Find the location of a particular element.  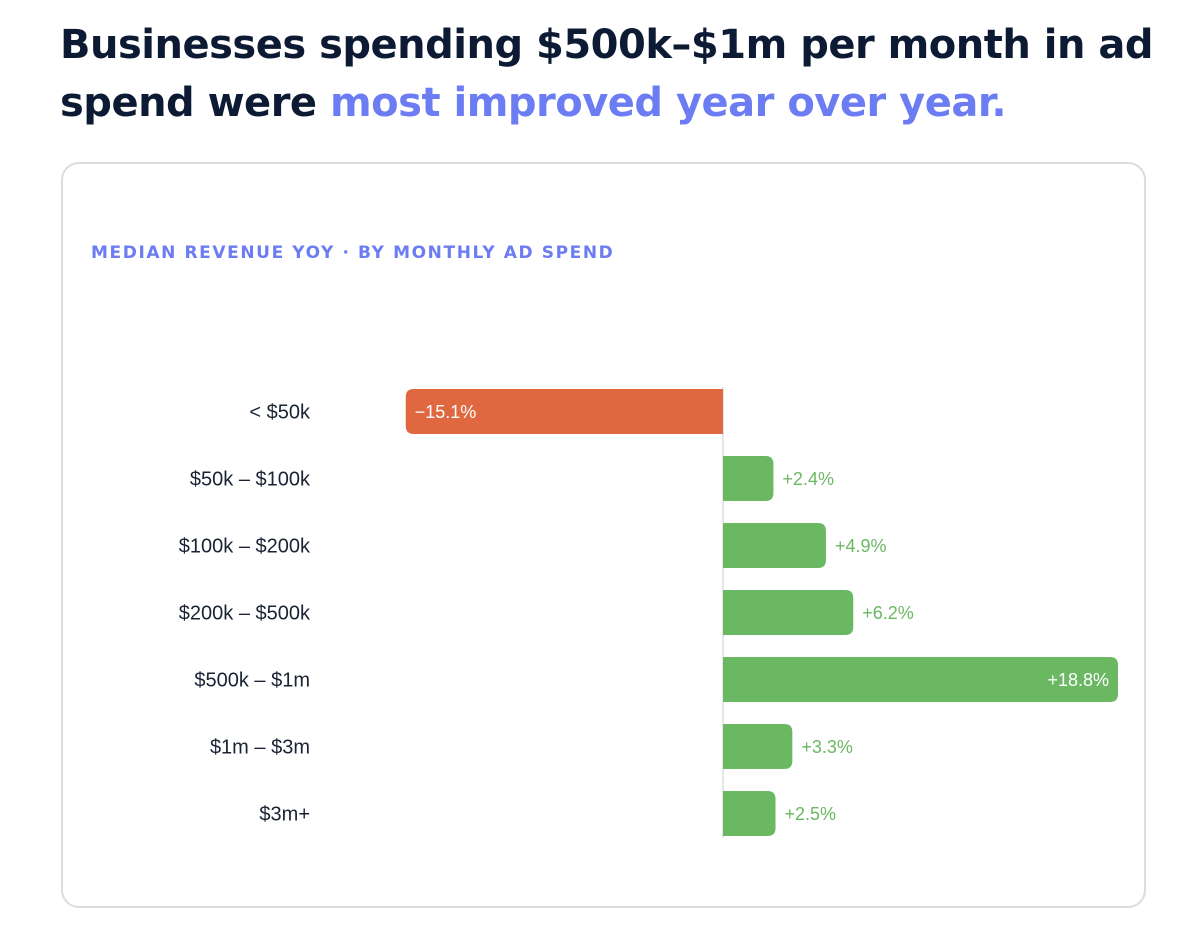

category-label: $500k – $1m is located at coordinates (252, 681).